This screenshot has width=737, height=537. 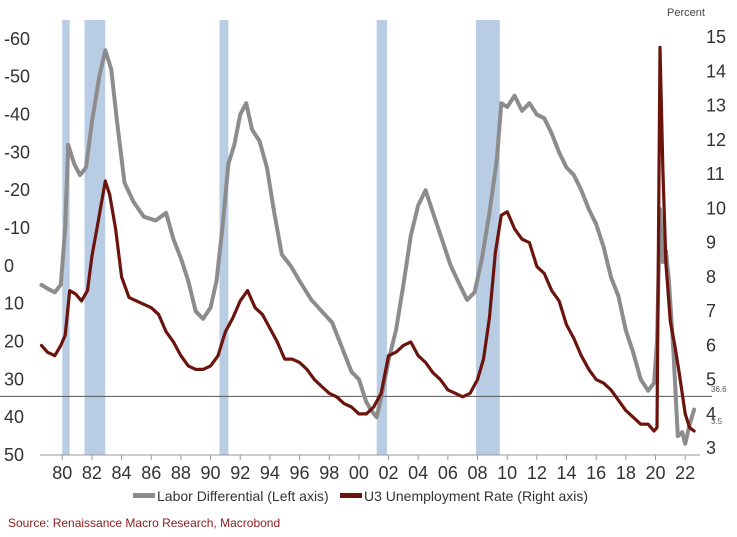 I want to click on left-tick-label: -40, so click(x=17, y=115).